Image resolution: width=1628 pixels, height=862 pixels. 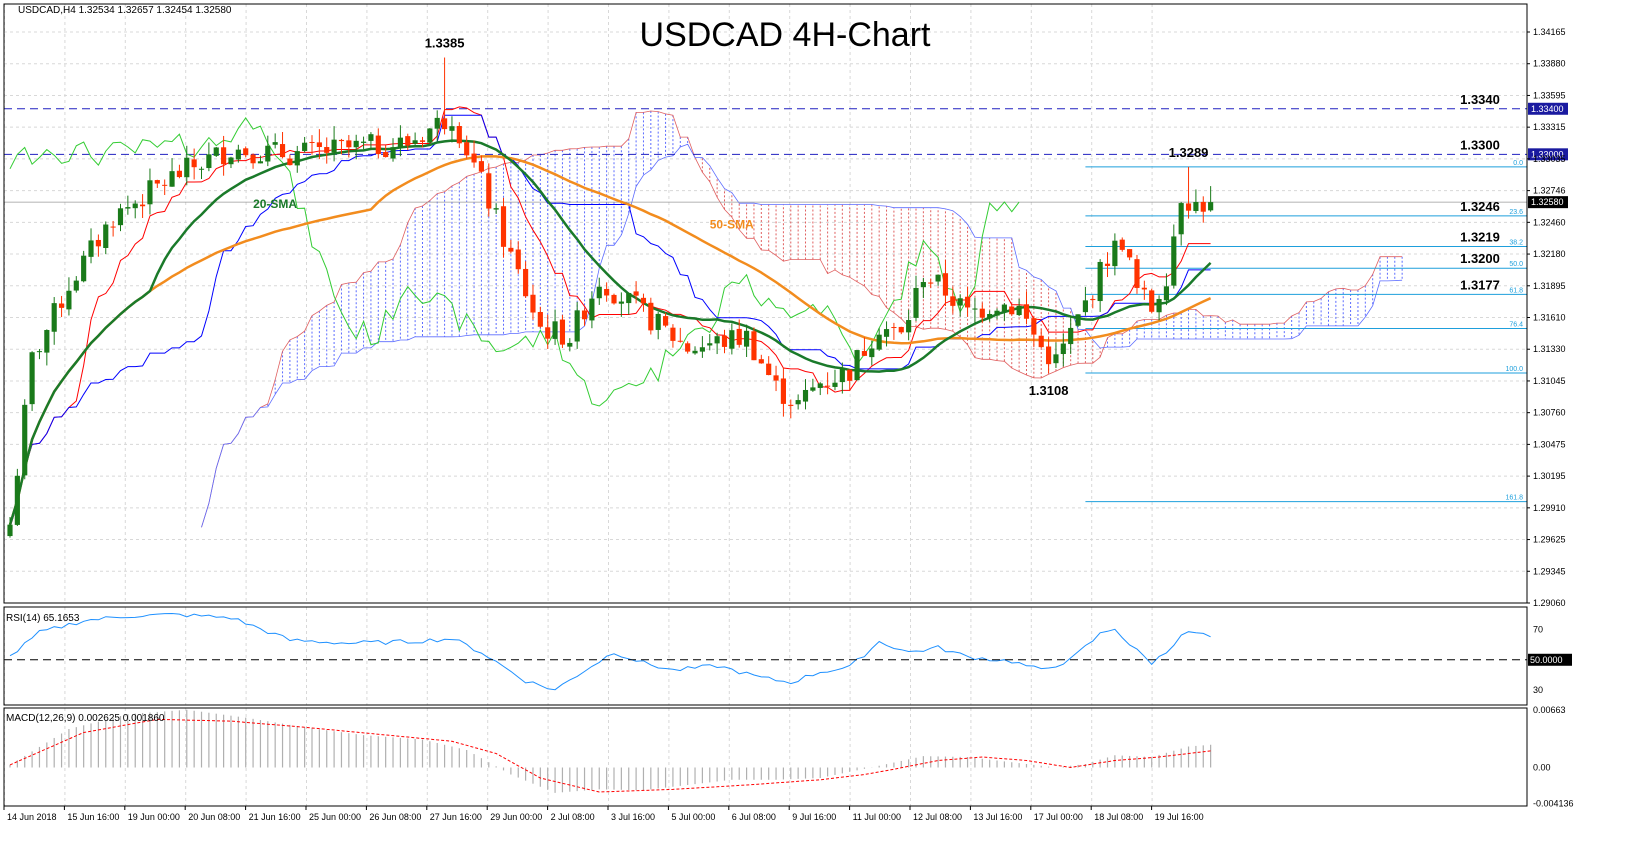 What do you see at coordinates (1549, 254) in the screenshot?
I see `y-tick-label: 1.32180` at bounding box center [1549, 254].